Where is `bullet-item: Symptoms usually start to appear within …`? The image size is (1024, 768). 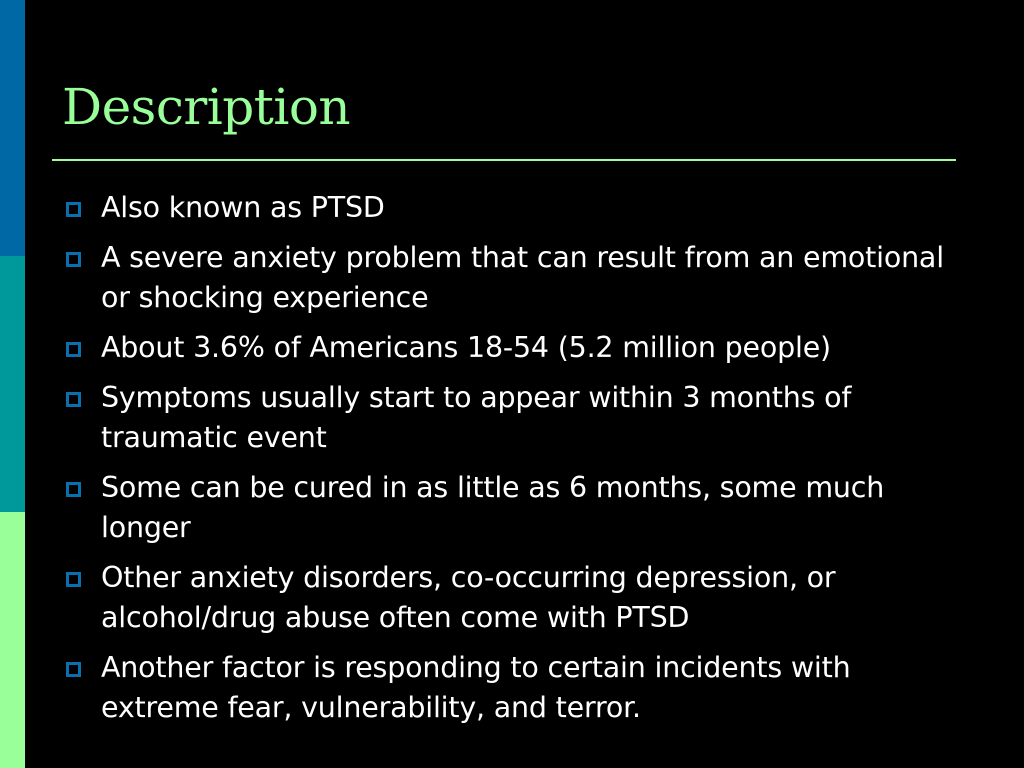
bullet-item: Symptoms usually start to appear within … is located at coordinates (512, 418).